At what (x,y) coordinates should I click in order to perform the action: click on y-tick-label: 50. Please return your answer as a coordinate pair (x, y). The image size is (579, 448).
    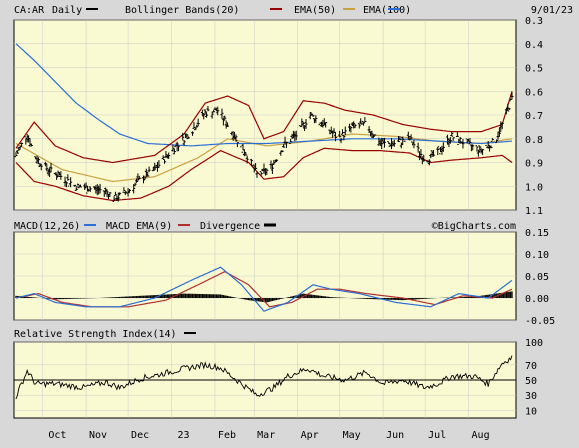
    Looking at the image, I should click on (531, 381).